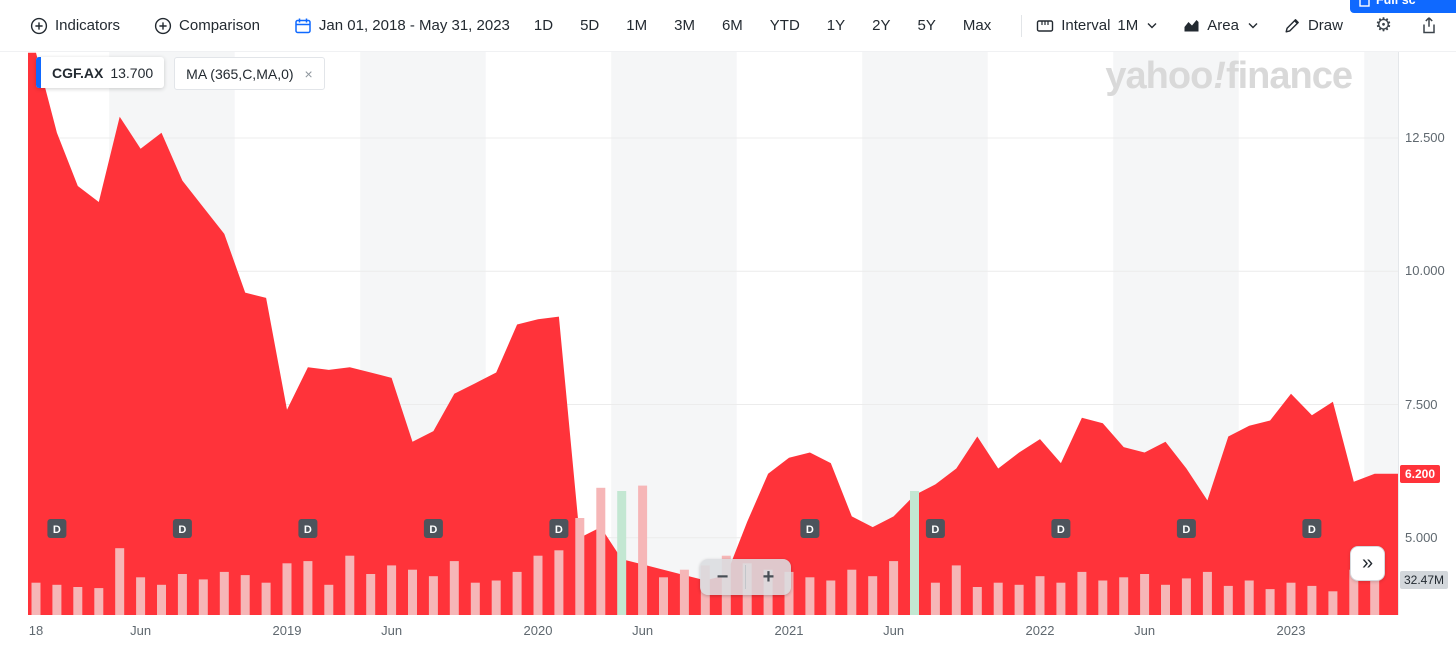  Describe the element at coordinates (75, 26) in the screenshot. I see `indicators-button: Indicators` at that location.